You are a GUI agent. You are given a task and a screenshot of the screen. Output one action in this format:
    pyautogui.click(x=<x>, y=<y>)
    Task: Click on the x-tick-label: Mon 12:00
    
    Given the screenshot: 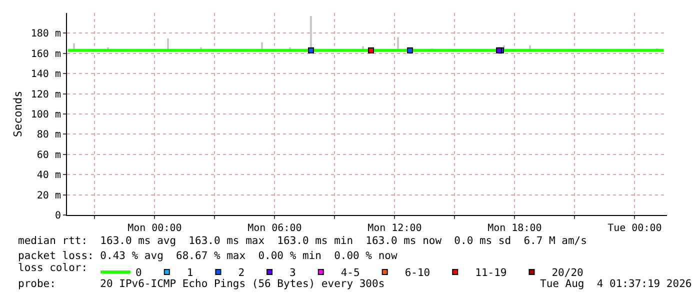 What is the action you would take?
    pyautogui.click(x=395, y=228)
    